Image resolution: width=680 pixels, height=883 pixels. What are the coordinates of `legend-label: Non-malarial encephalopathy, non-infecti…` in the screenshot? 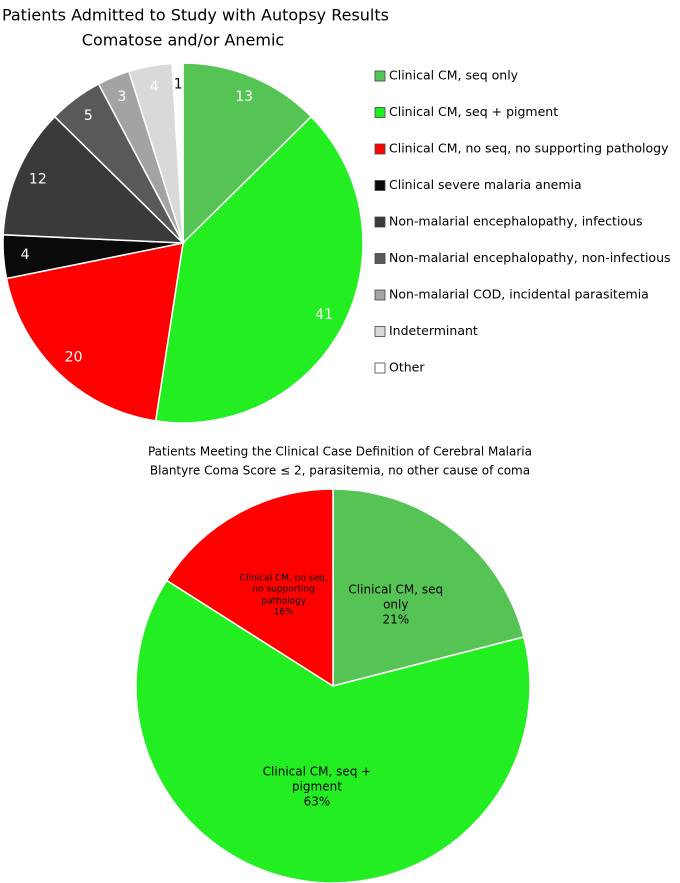 It's located at (530, 257).